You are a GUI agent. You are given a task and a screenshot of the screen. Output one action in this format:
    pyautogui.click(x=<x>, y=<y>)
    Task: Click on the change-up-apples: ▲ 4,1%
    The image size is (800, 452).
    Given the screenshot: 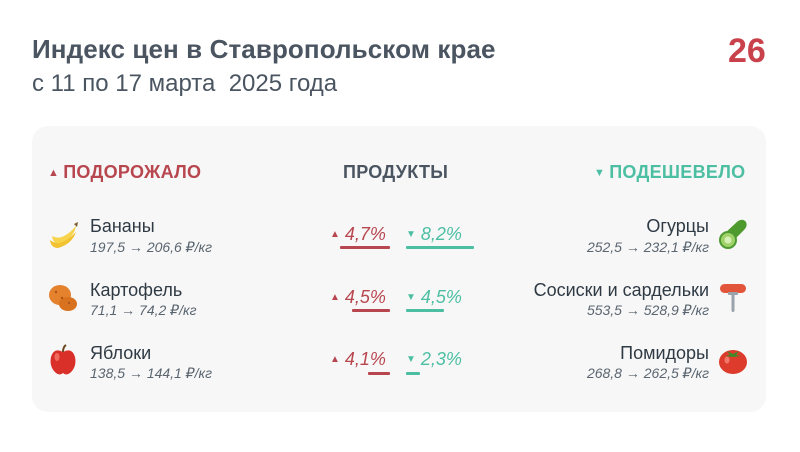 What is the action you would take?
    pyautogui.click(x=358, y=359)
    